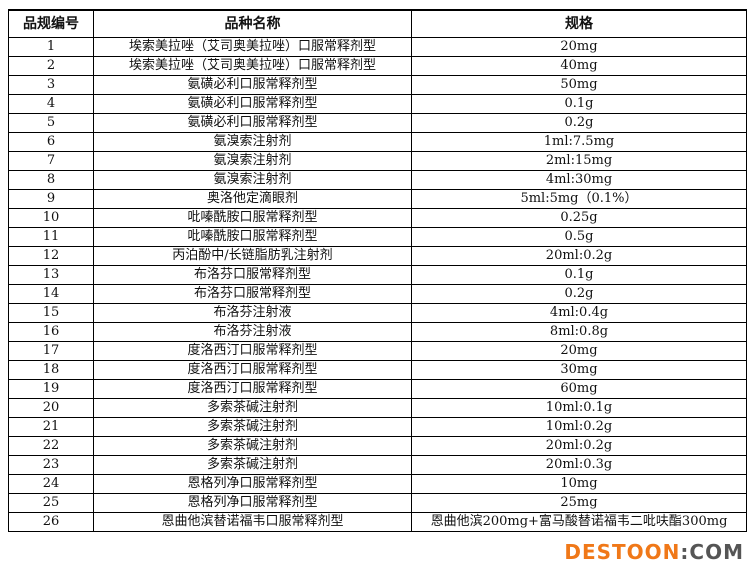  I want to click on table-row: 23 多索茶碱注射剂 20ml:0.3g, so click(377, 465).